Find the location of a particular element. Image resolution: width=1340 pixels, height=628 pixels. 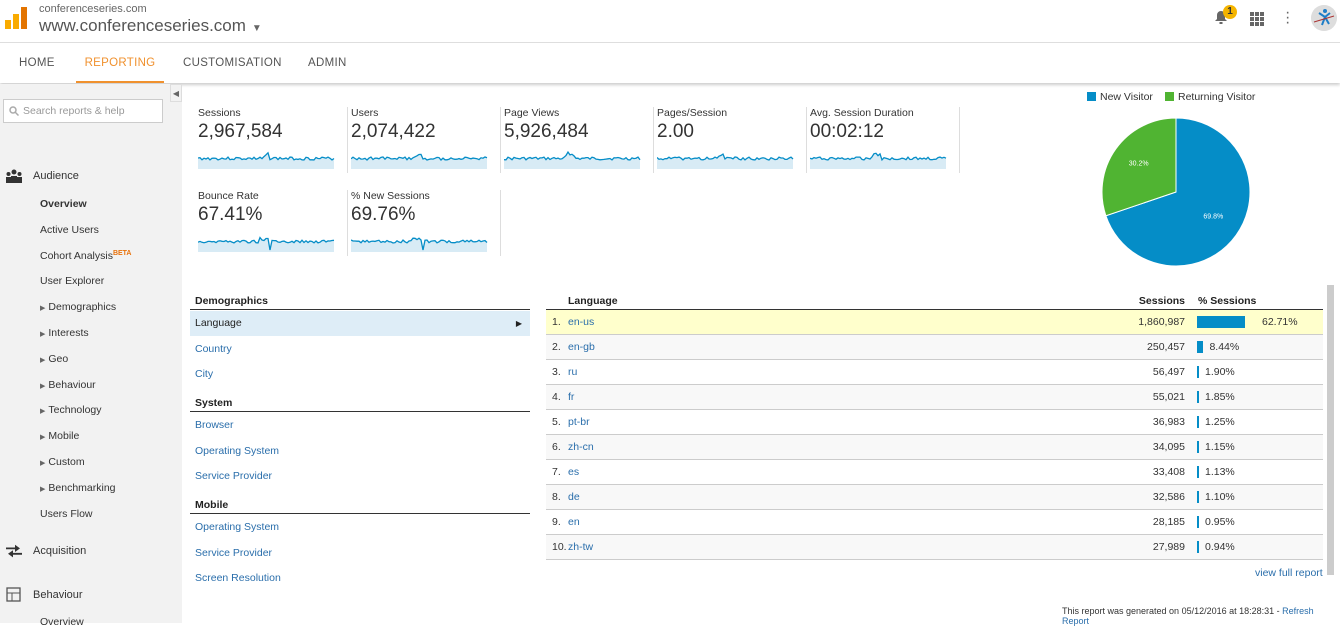

tab-customisation: CUSTOMISATION is located at coordinates (232, 63).